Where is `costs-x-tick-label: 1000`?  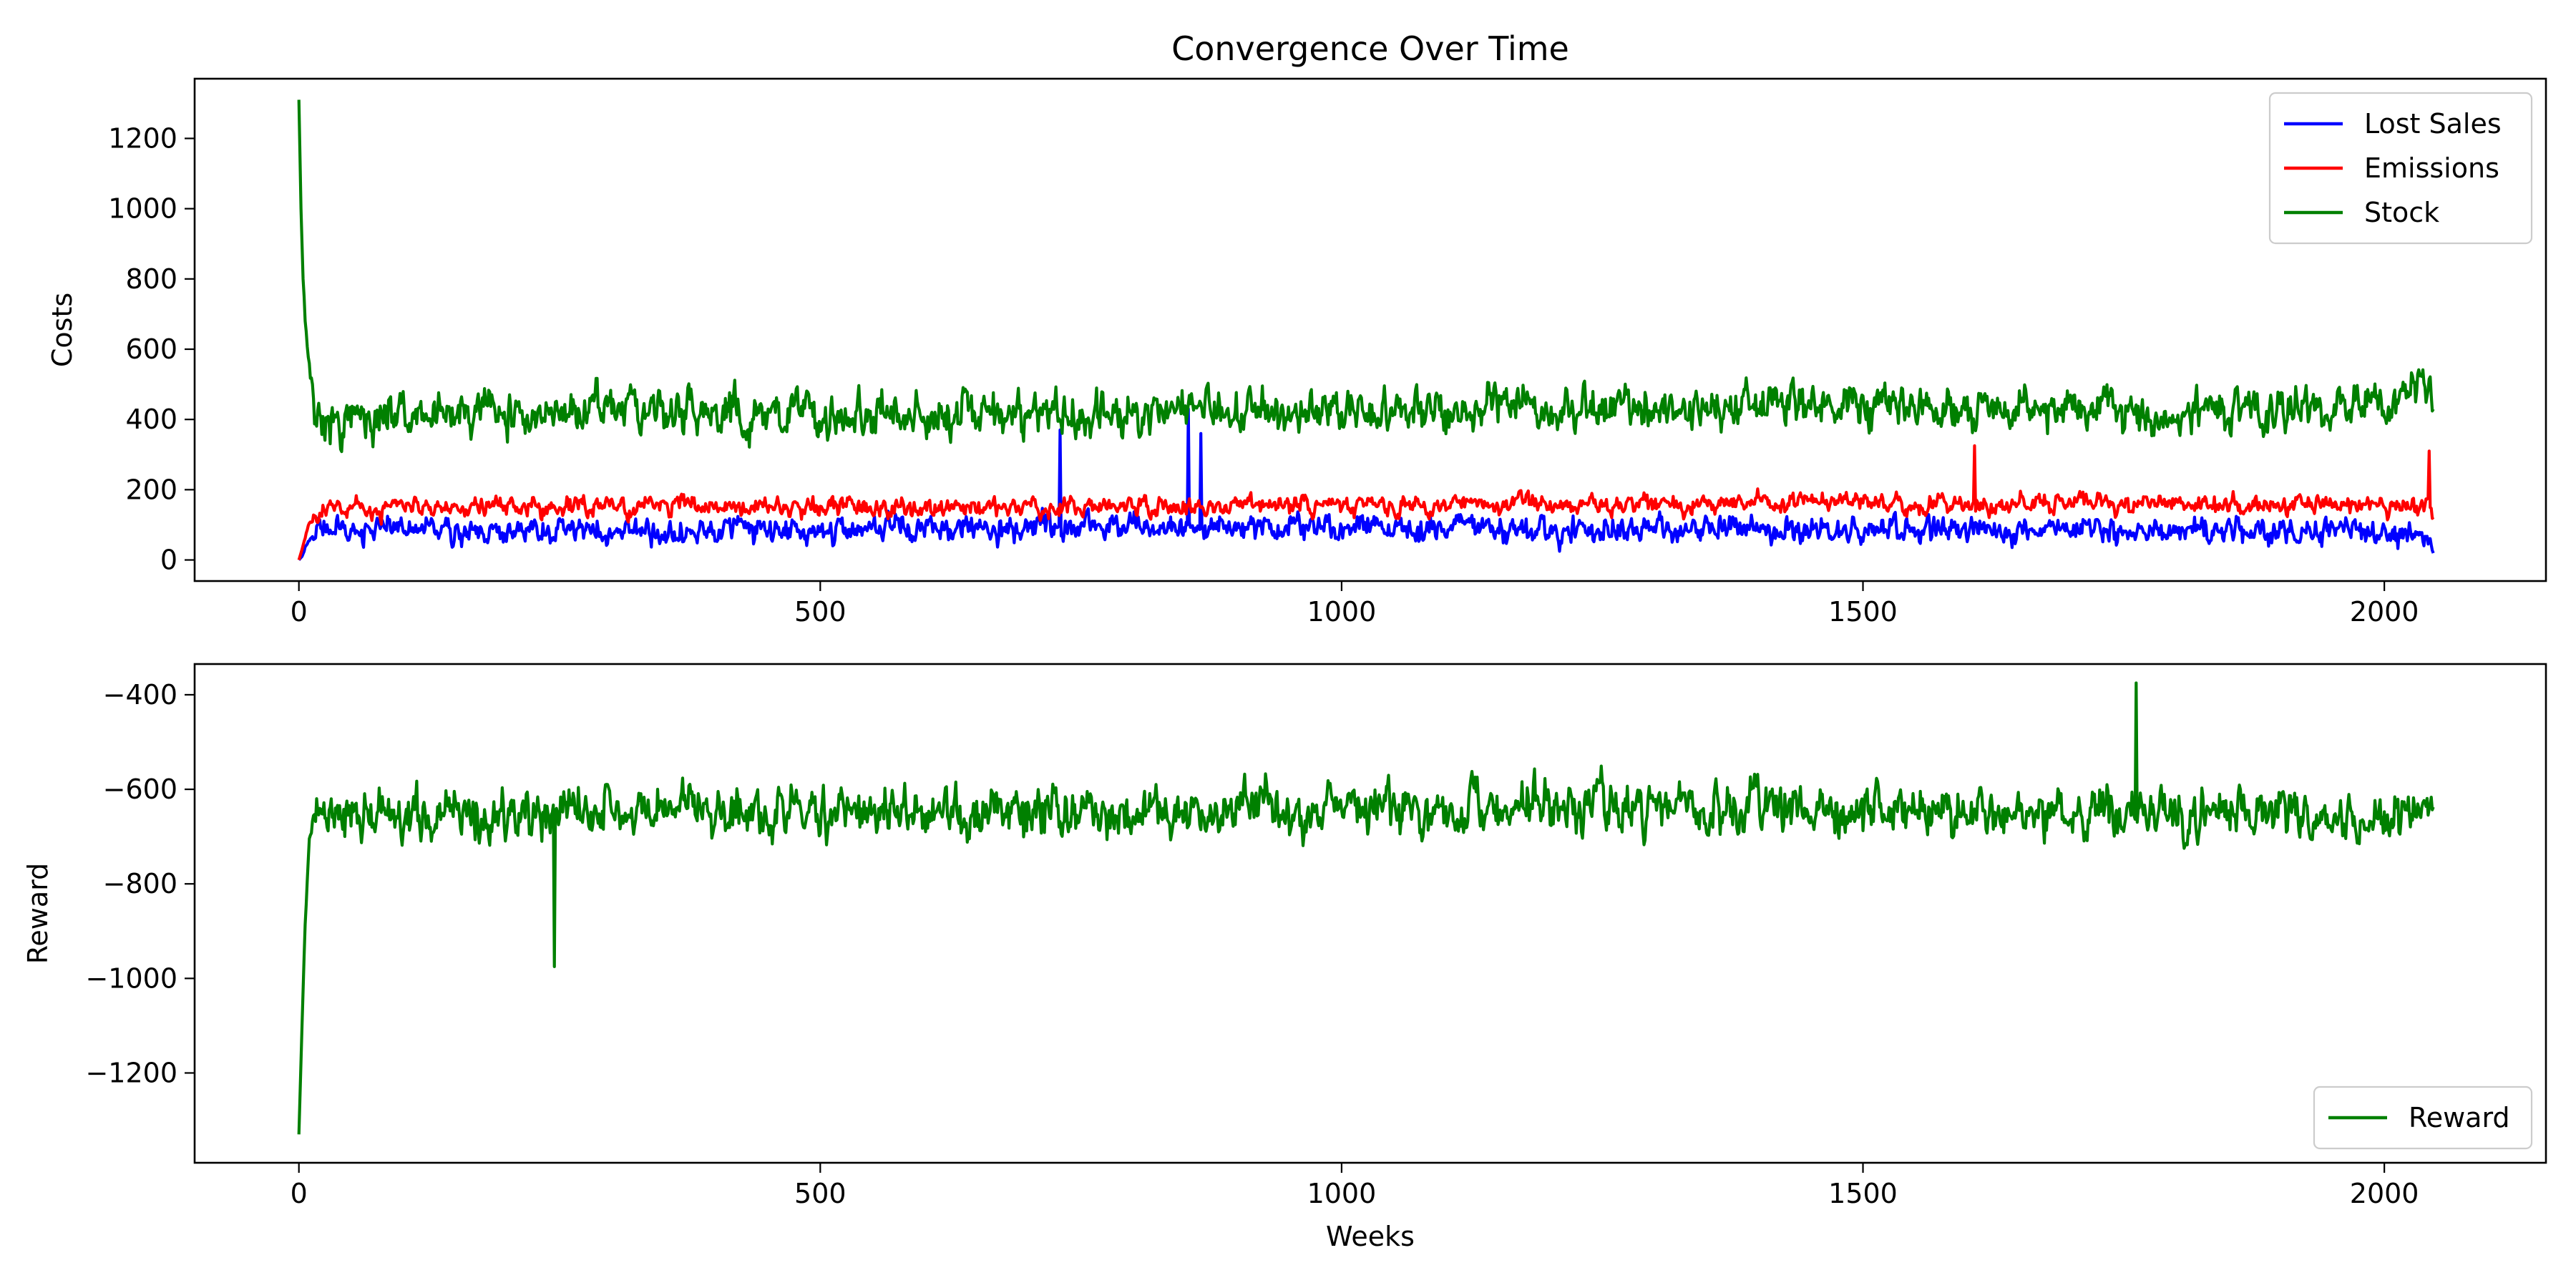 costs-x-tick-label: 1000 is located at coordinates (1342, 612).